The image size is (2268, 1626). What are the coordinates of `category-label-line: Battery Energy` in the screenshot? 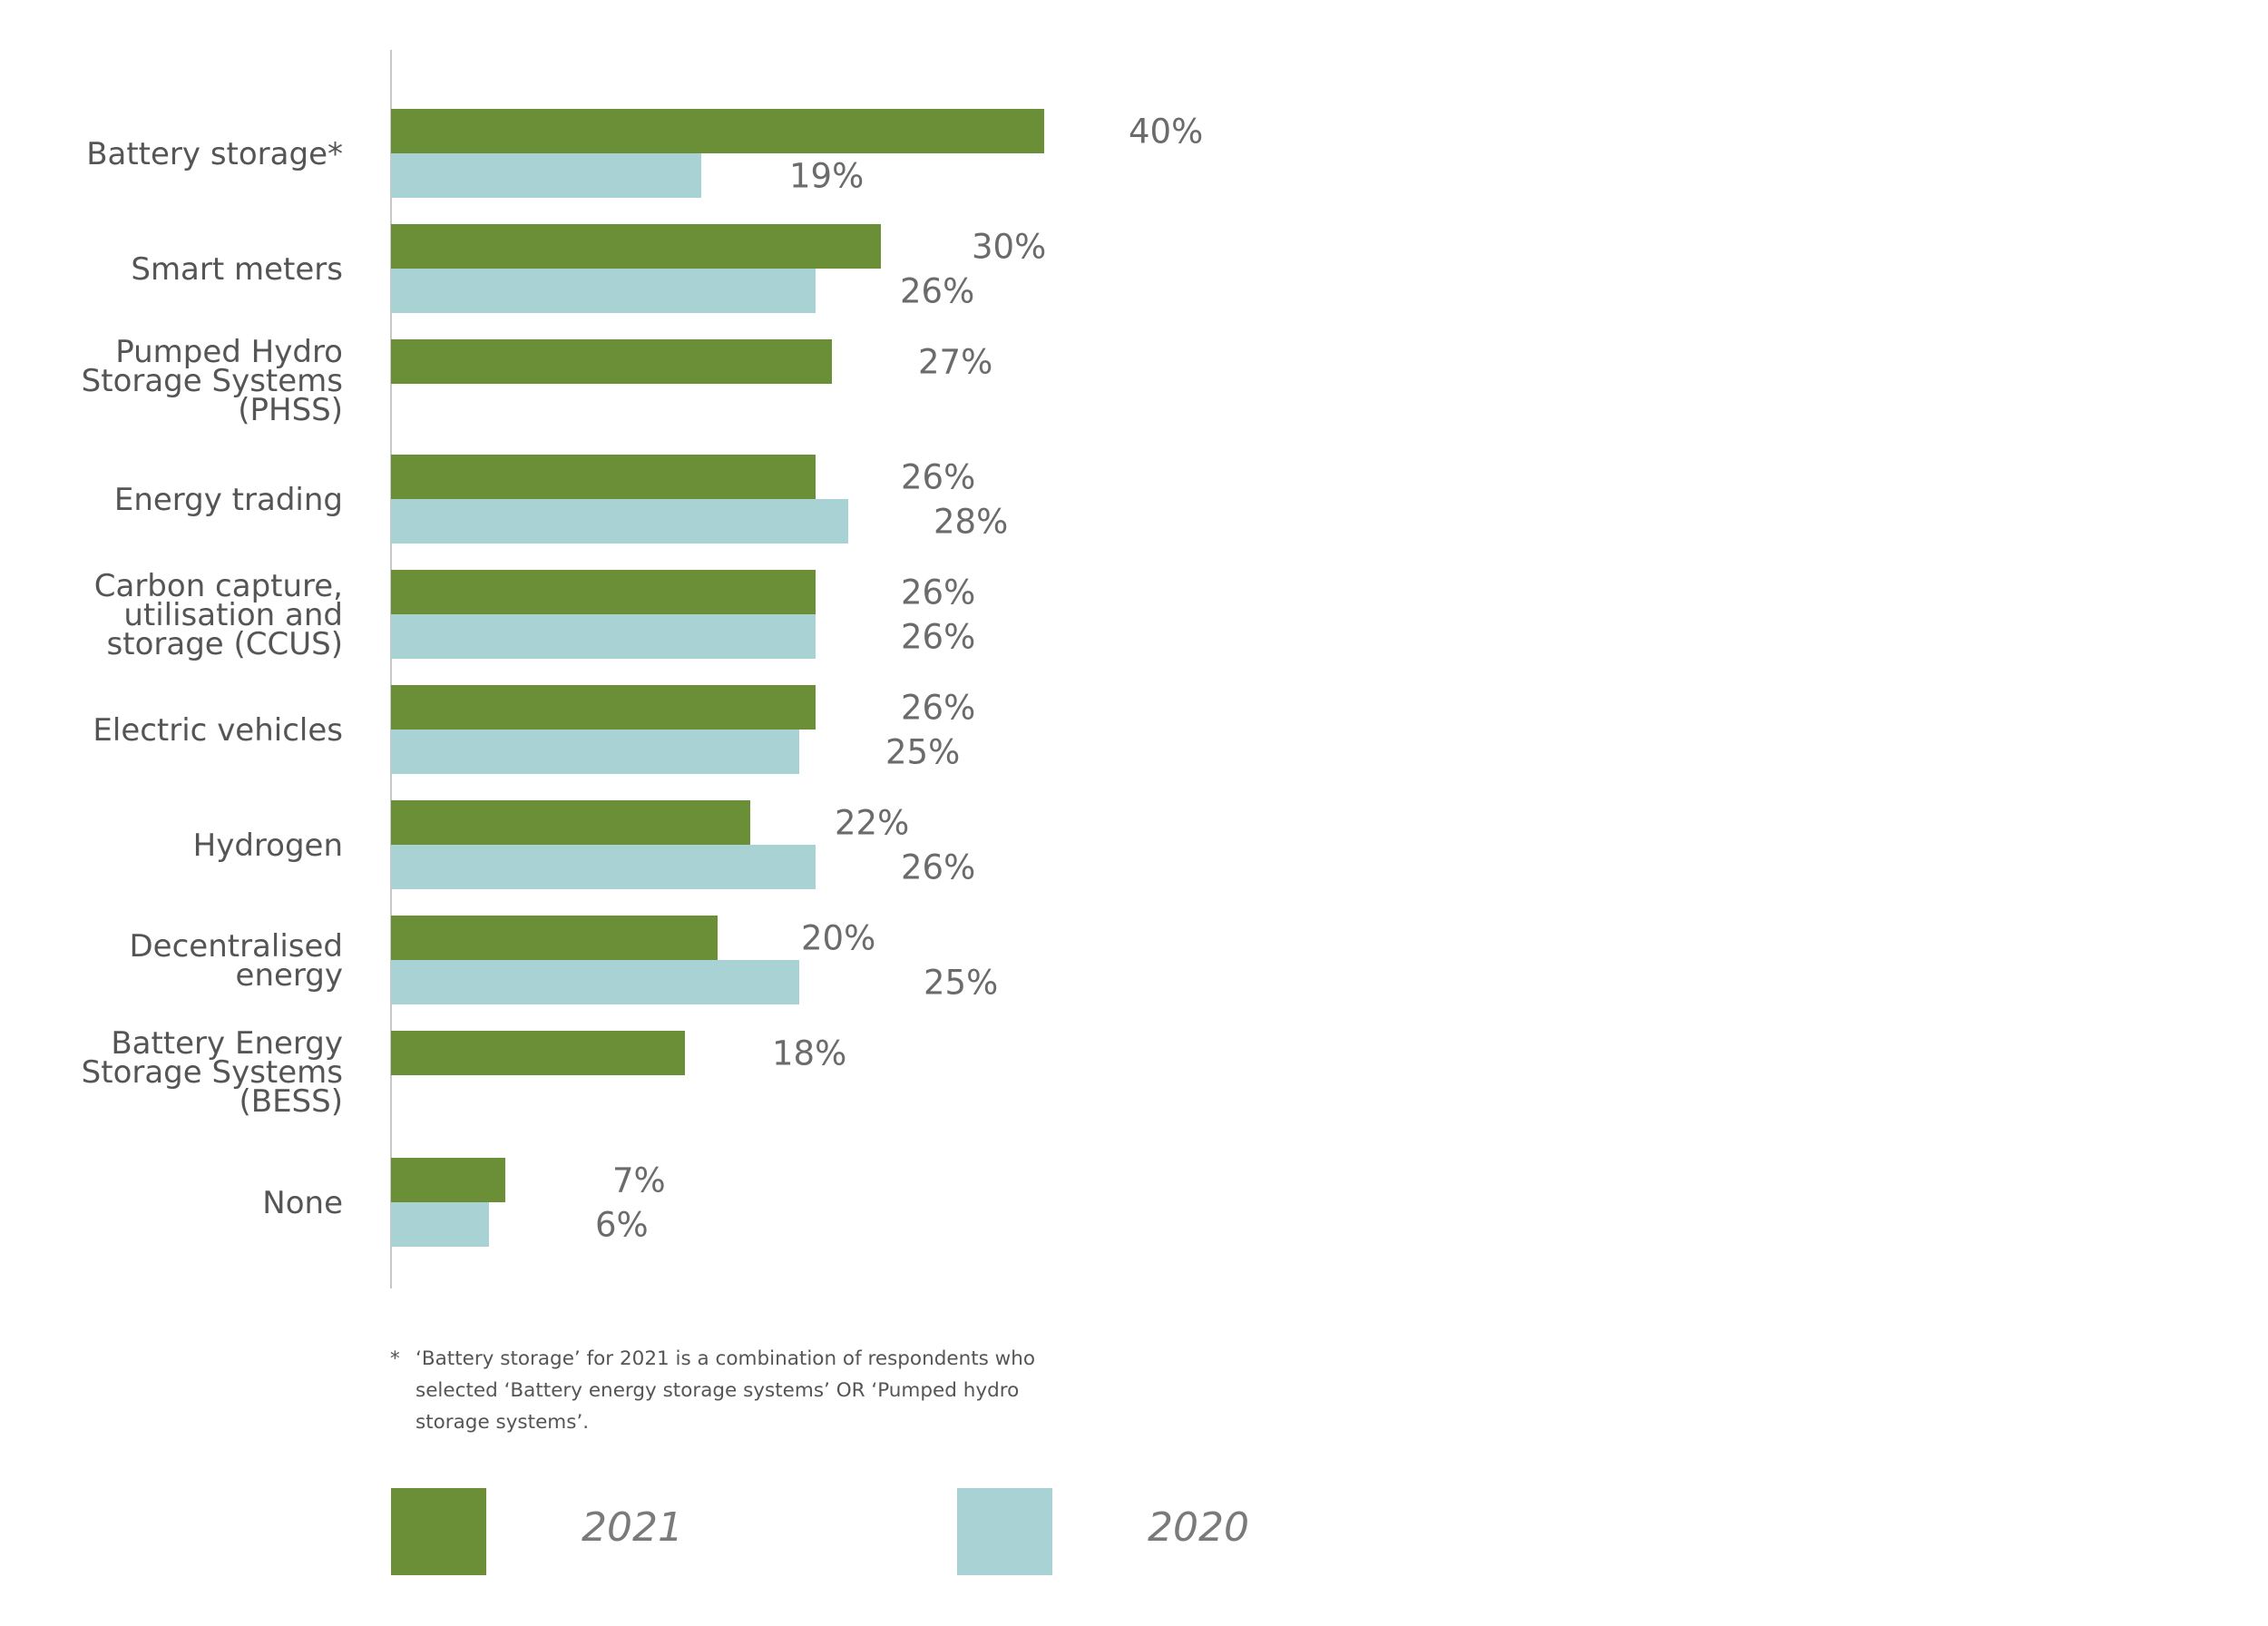 It's located at (227, 1043).